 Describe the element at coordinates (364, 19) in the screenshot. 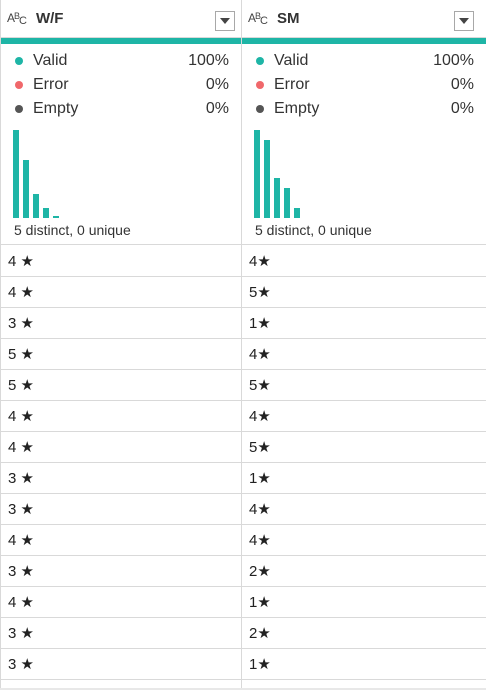

I see `column-header-sm: ABC SM` at that location.